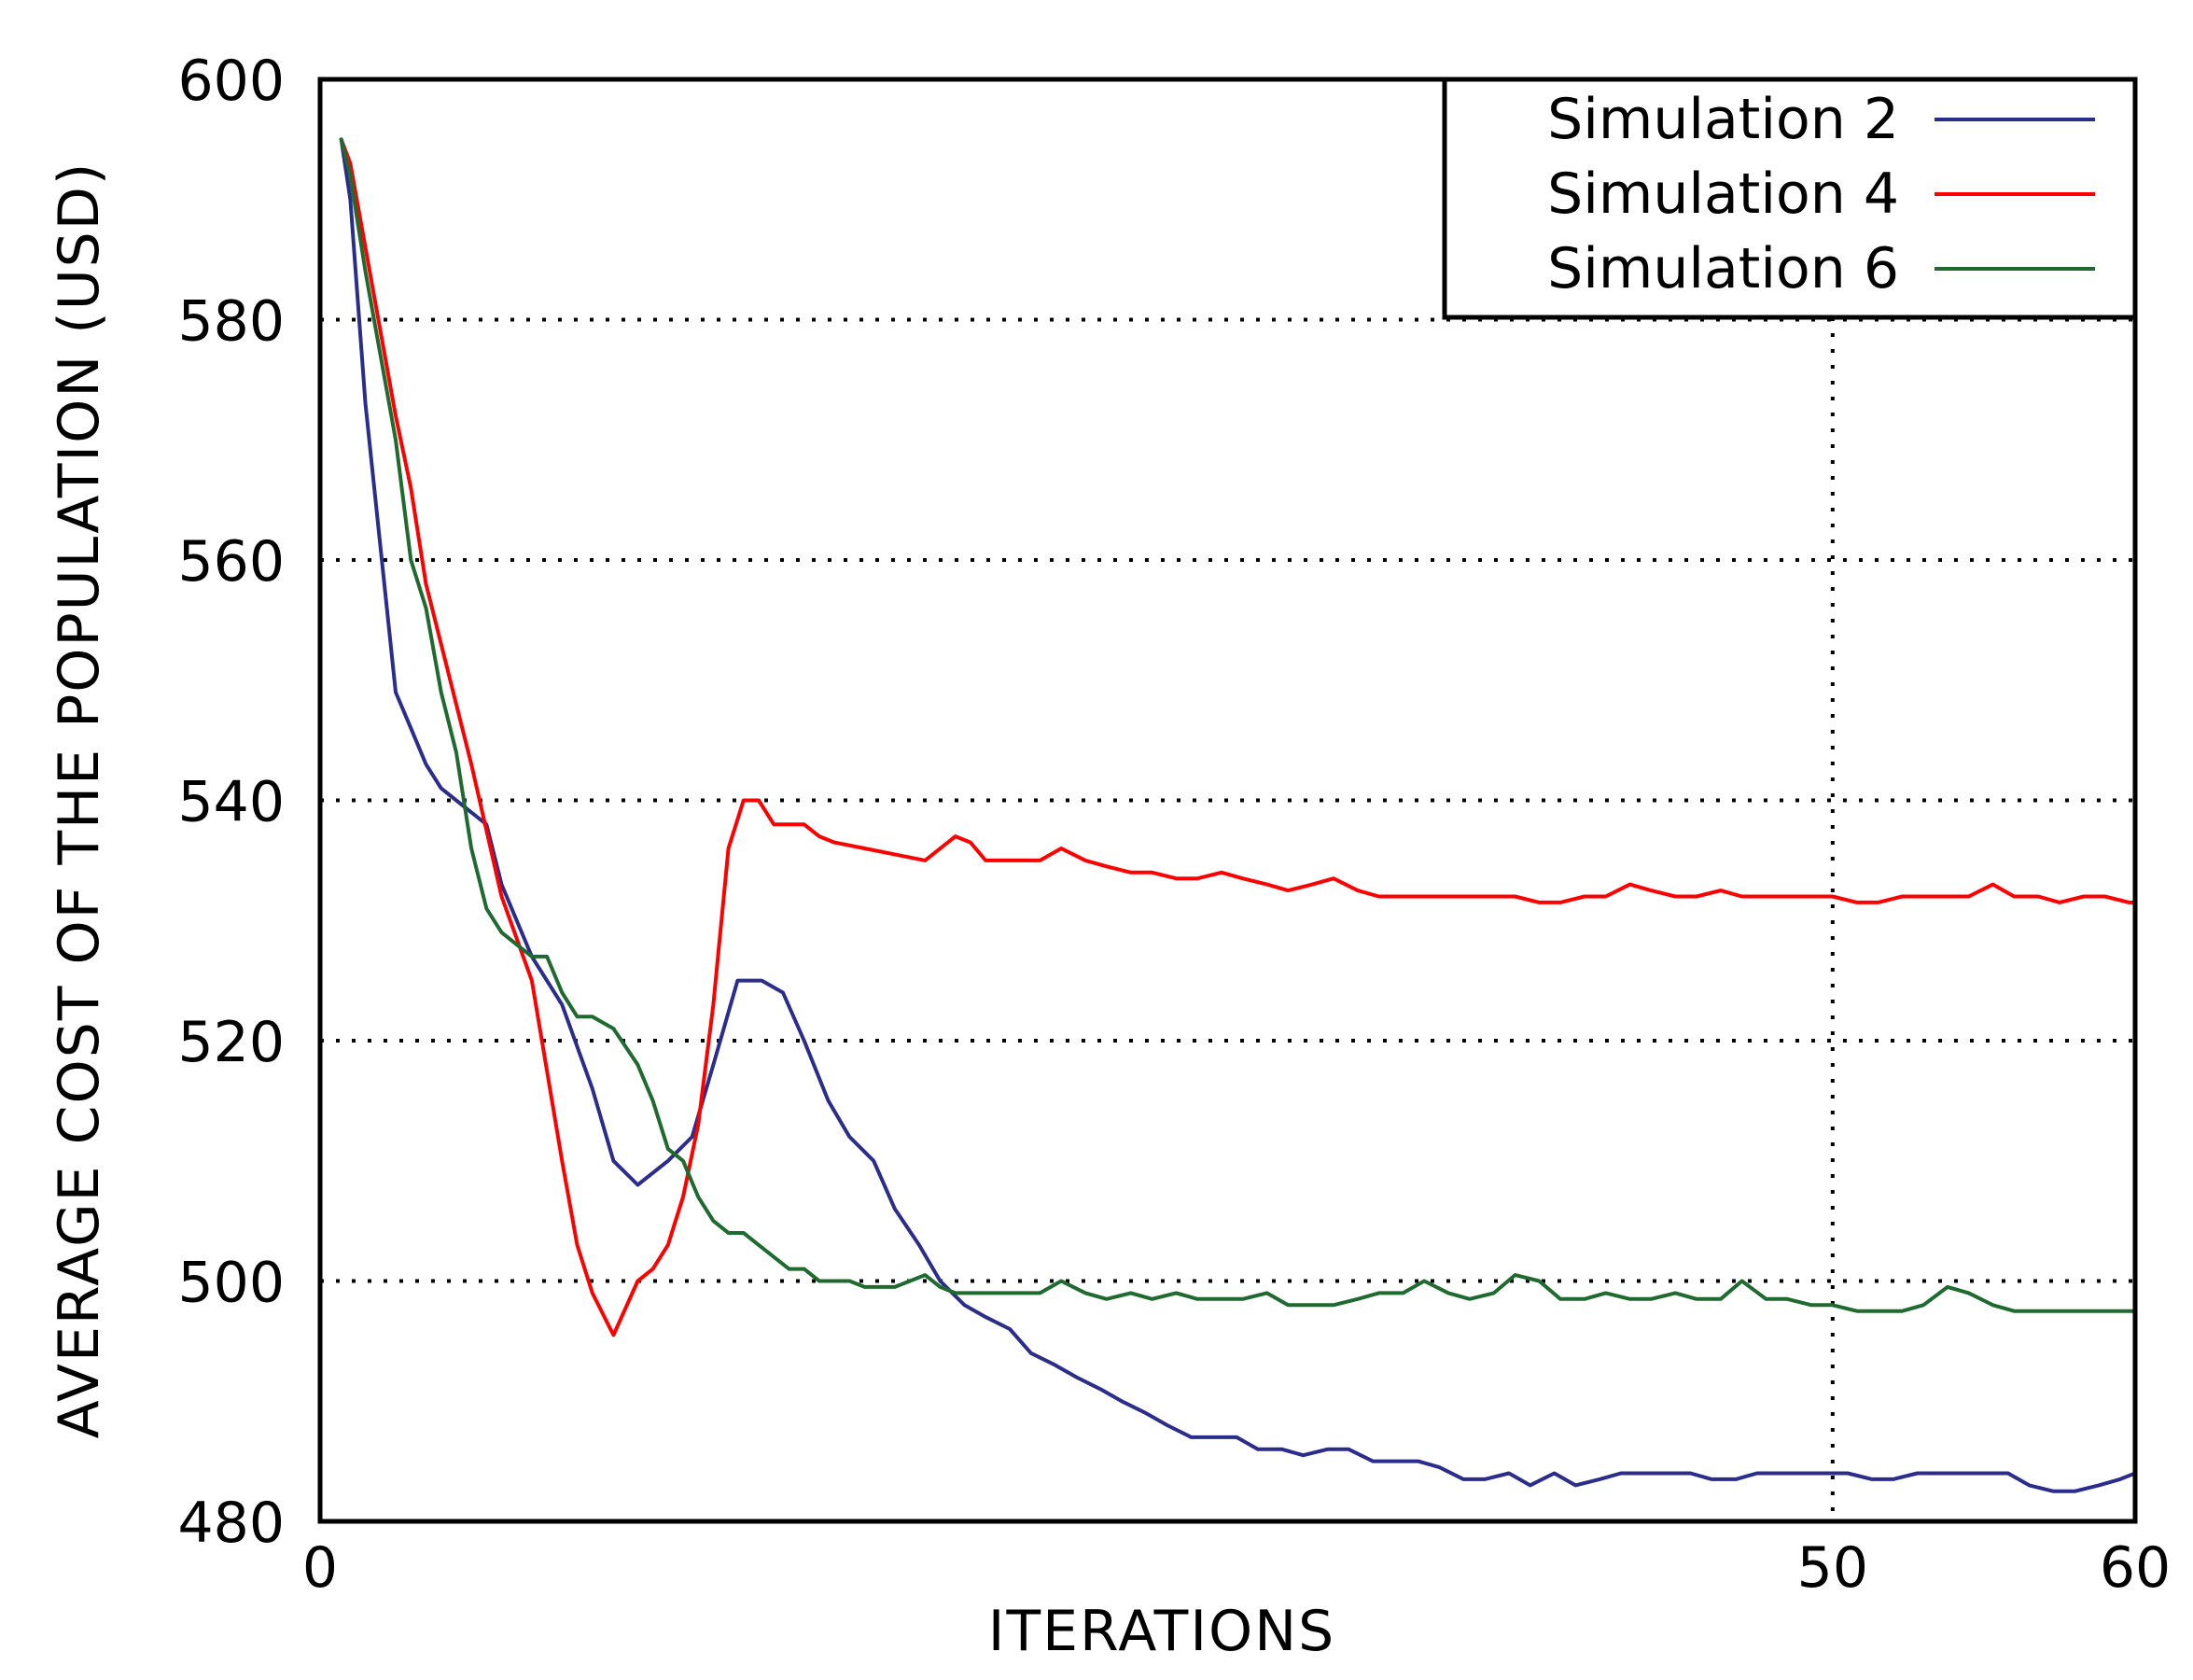 This screenshot has width=2193, height=1680. Describe the element at coordinates (1723, 268) in the screenshot. I see `legend-label-sim6: Simulation 6` at that location.